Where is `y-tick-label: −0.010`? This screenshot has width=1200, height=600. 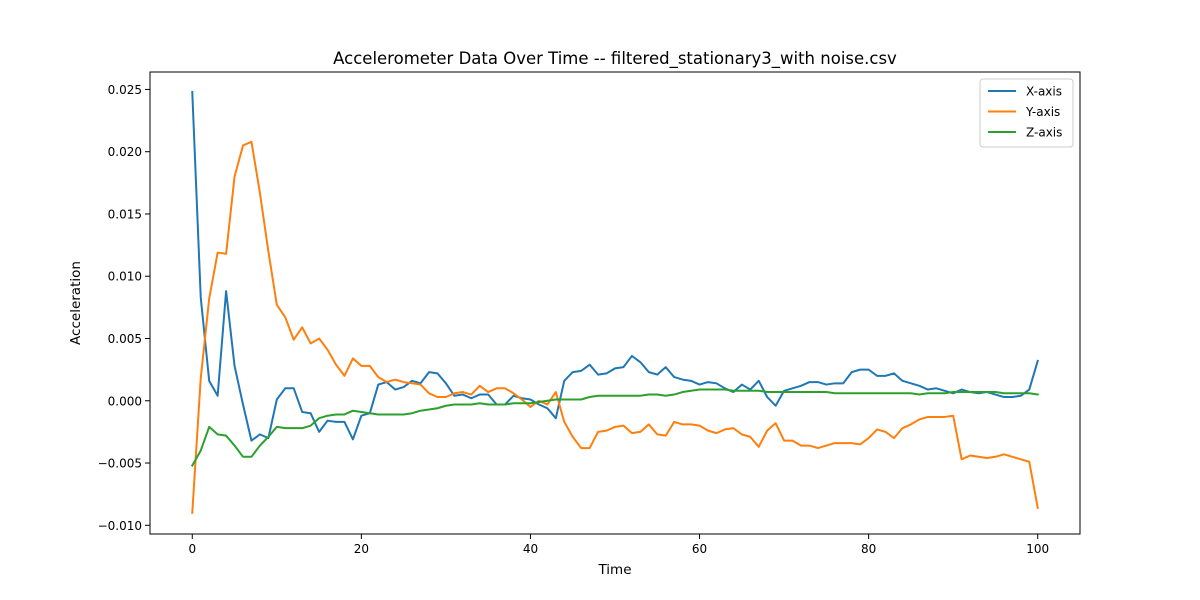 y-tick-label: −0.010 is located at coordinates (120, 526).